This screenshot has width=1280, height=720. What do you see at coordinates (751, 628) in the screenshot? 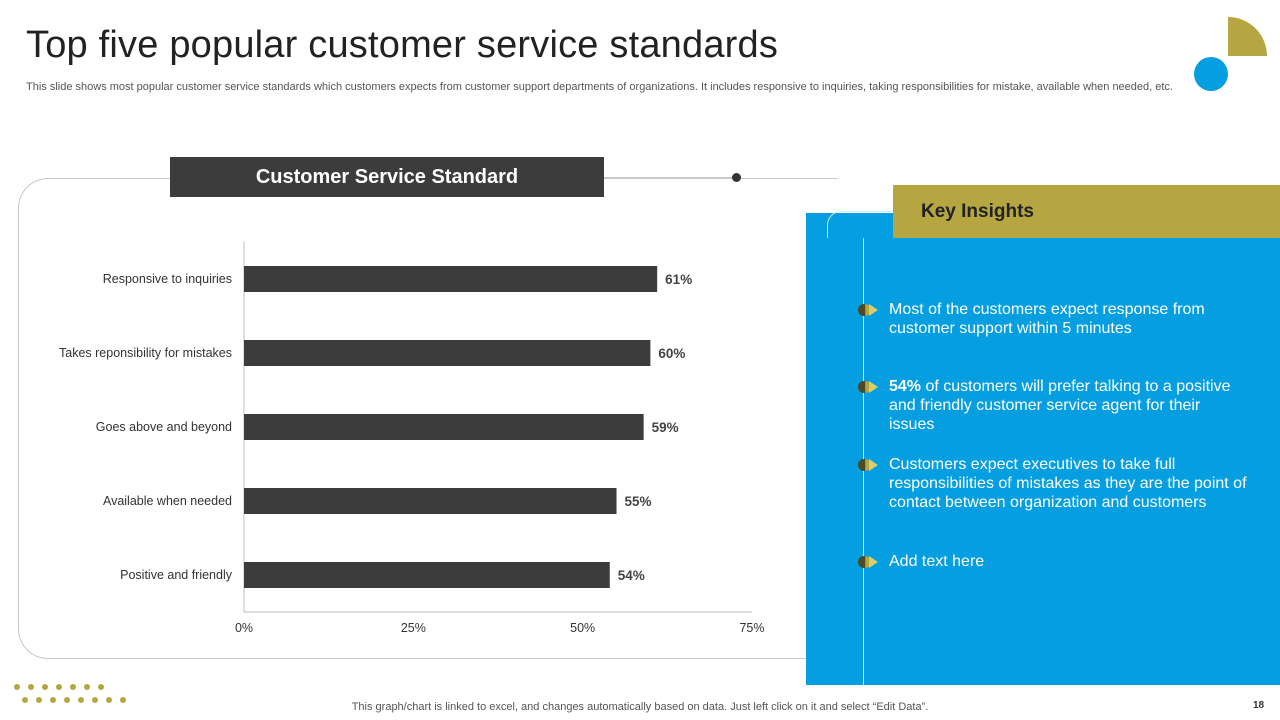
I see `x-tick-label: 75%` at bounding box center [751, 628].